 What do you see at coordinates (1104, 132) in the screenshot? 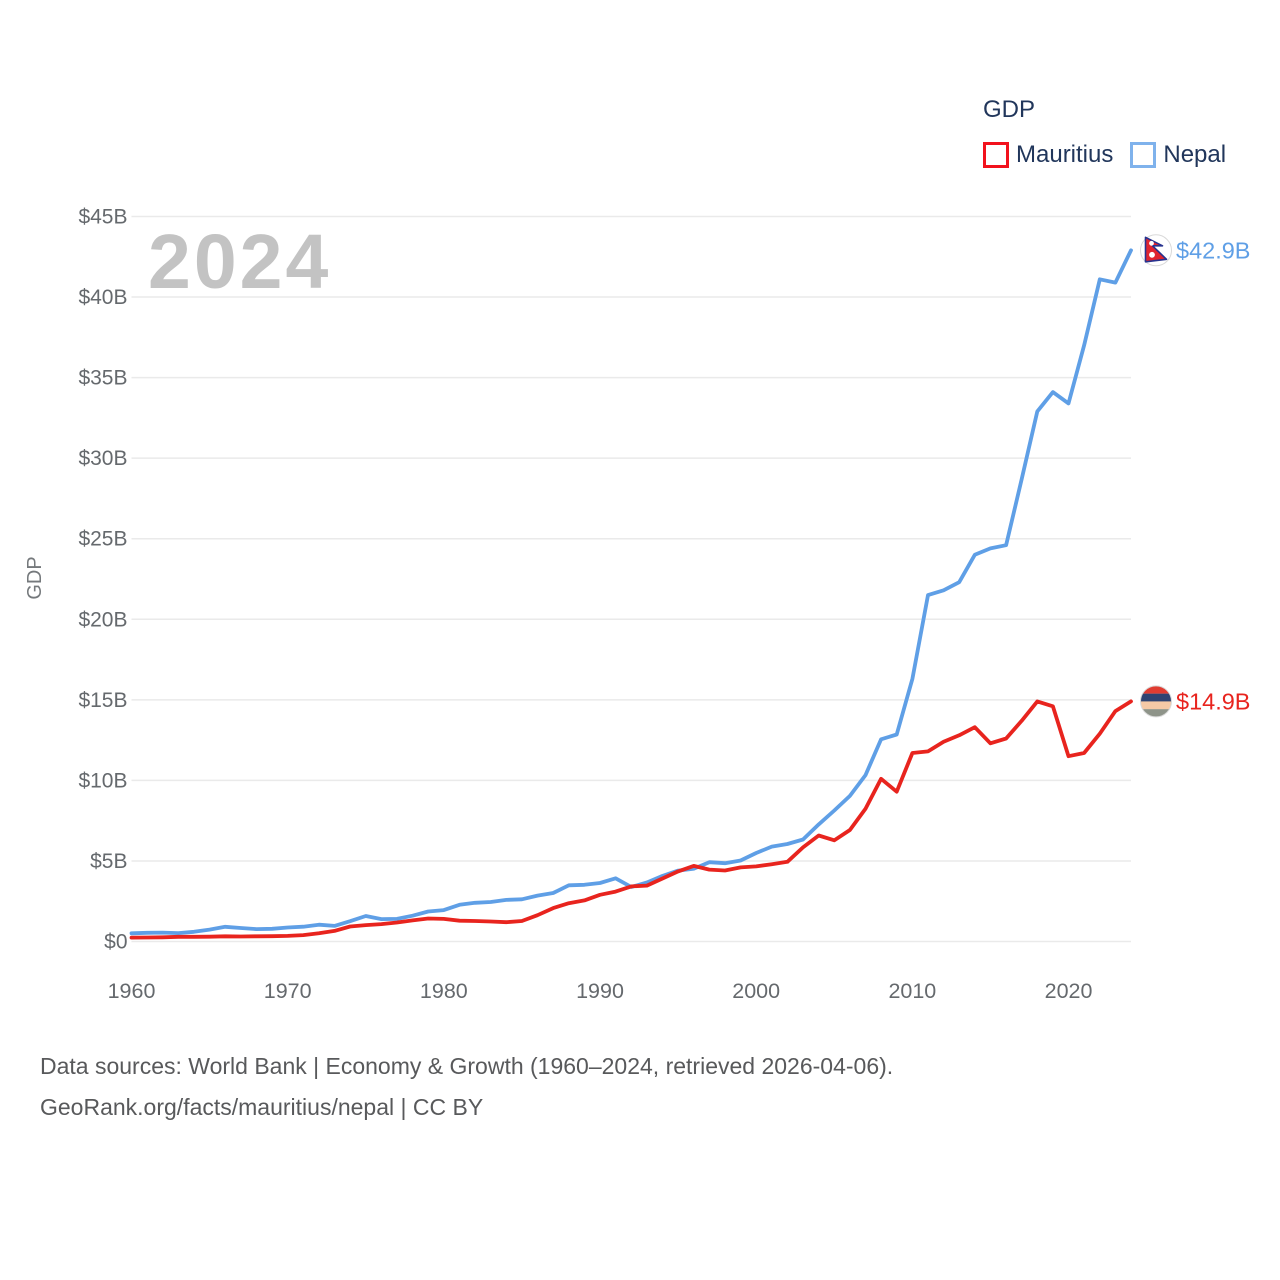
I see `chart-legend: GDP Mauritius Nepal` at bounding box center [1104, 132].